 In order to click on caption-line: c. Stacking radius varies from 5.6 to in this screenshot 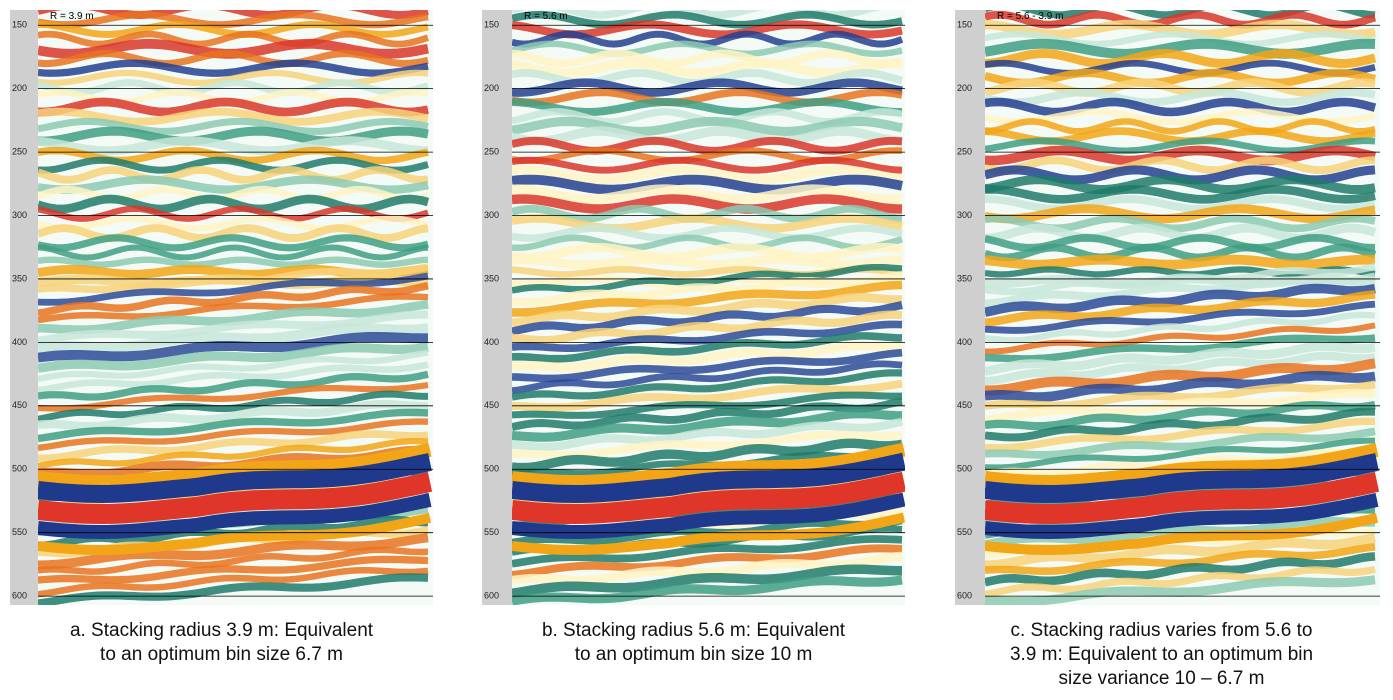, I will do `click(1161, 630)`.